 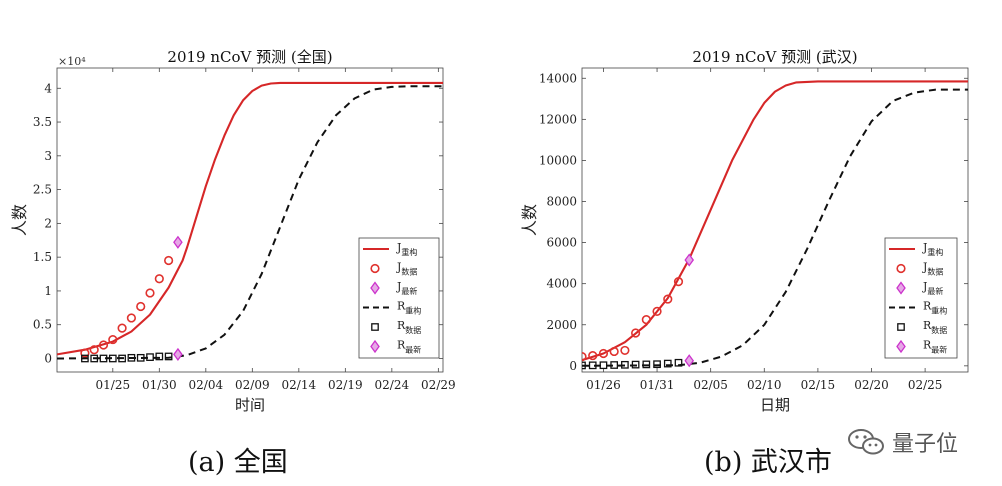 I want to click on y-tick-label: 3.5, so click(x=42, y=122).